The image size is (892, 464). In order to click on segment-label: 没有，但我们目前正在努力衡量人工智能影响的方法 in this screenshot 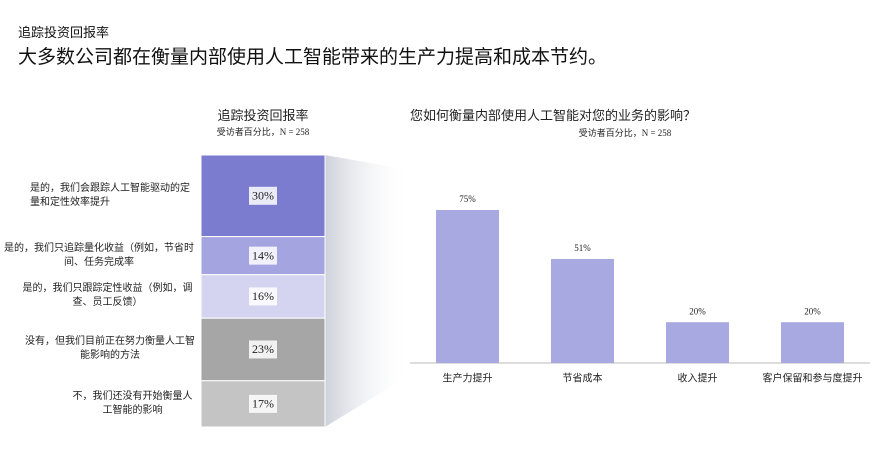, I will do `click(110, 349)`.